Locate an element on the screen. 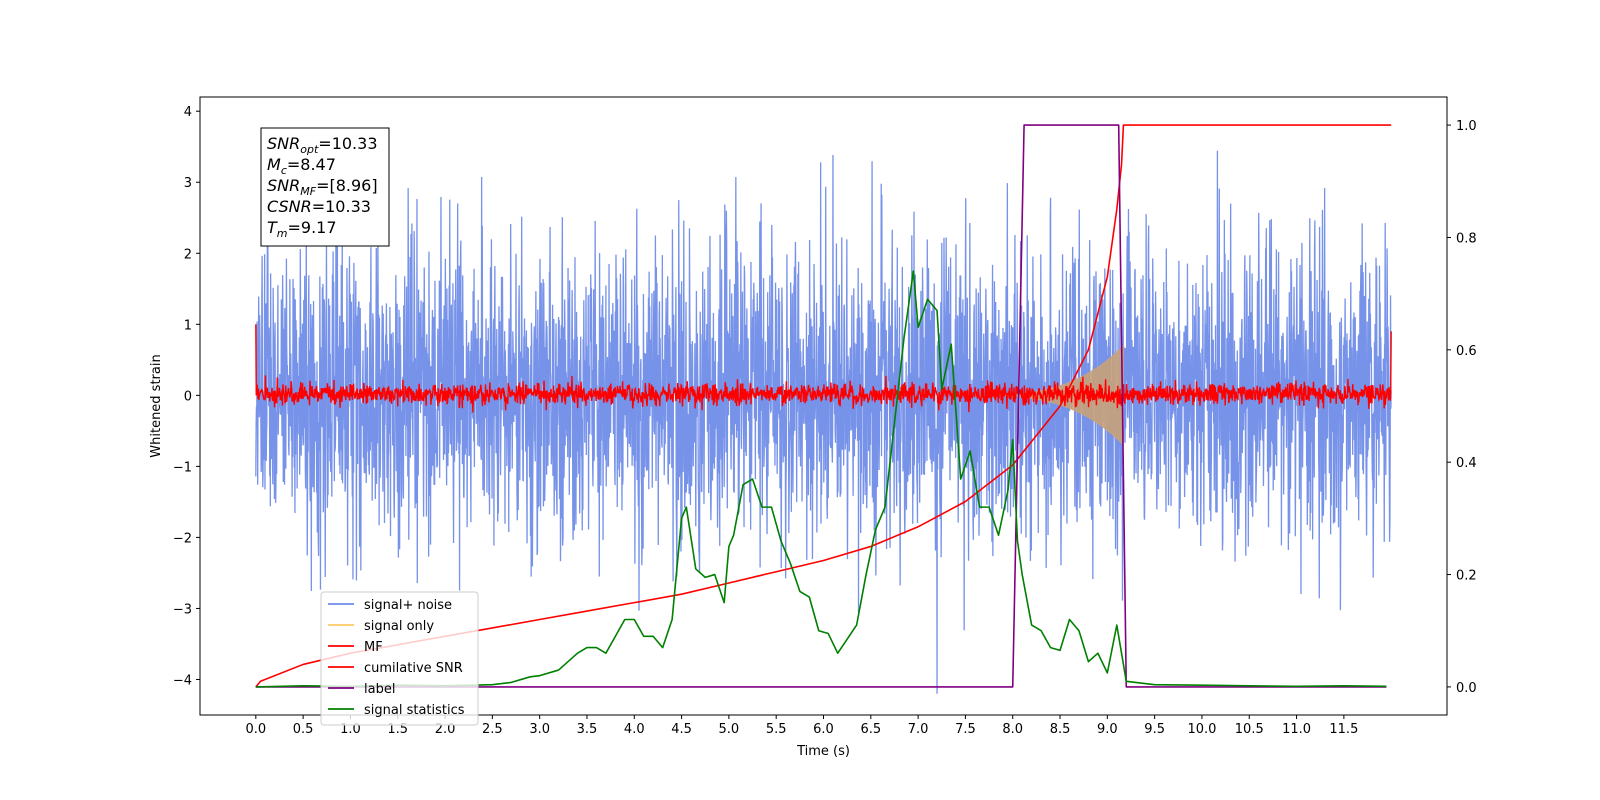 This screenshot has width=1600, height=800. info-box-line: Tm=9.17 is located at coordinates (302, 229).